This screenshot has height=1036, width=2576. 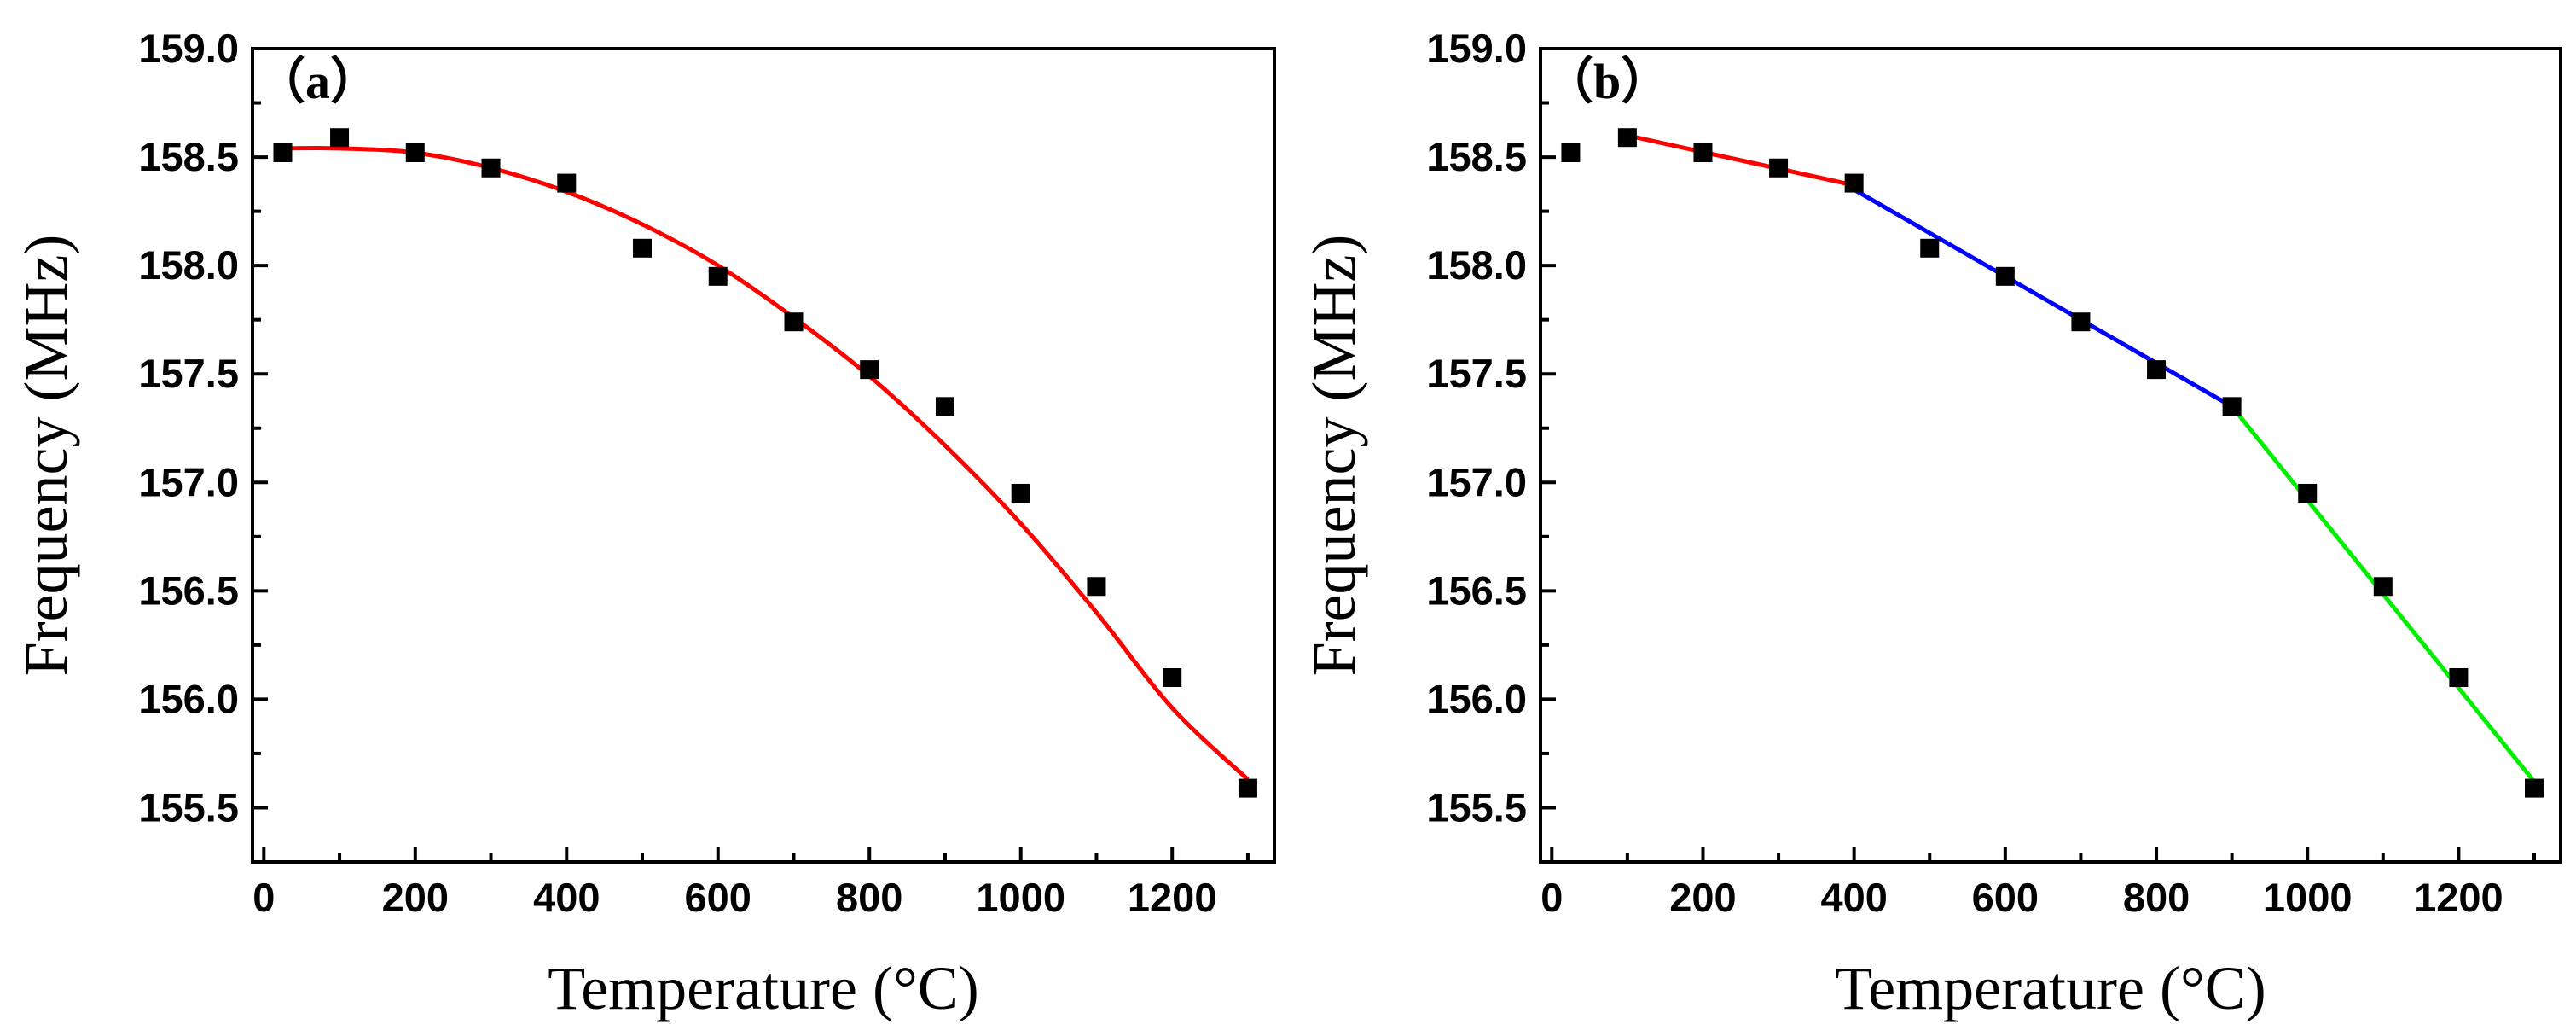 I want to click on panel-label: （b）, so click(x=1607, y=81).